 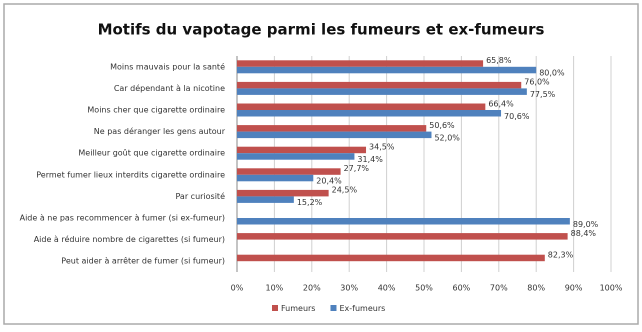 What do you see at coordinates (517, 116) in the screenshot?
I see `value-label: 70,6%` at bounding box center [517, 116].